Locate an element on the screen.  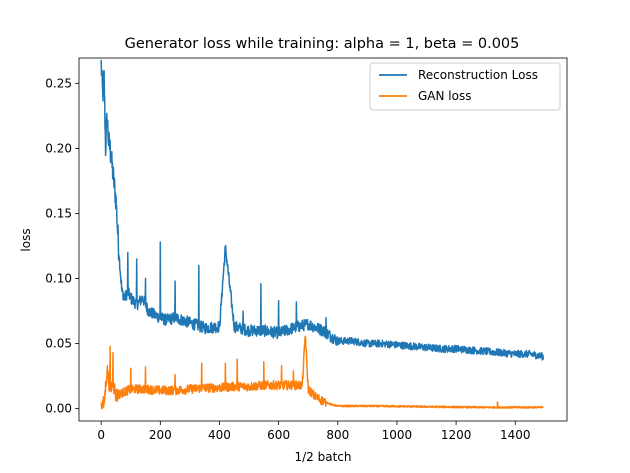
y-tick-label: 0.20 is located at coordinates (58, 148).